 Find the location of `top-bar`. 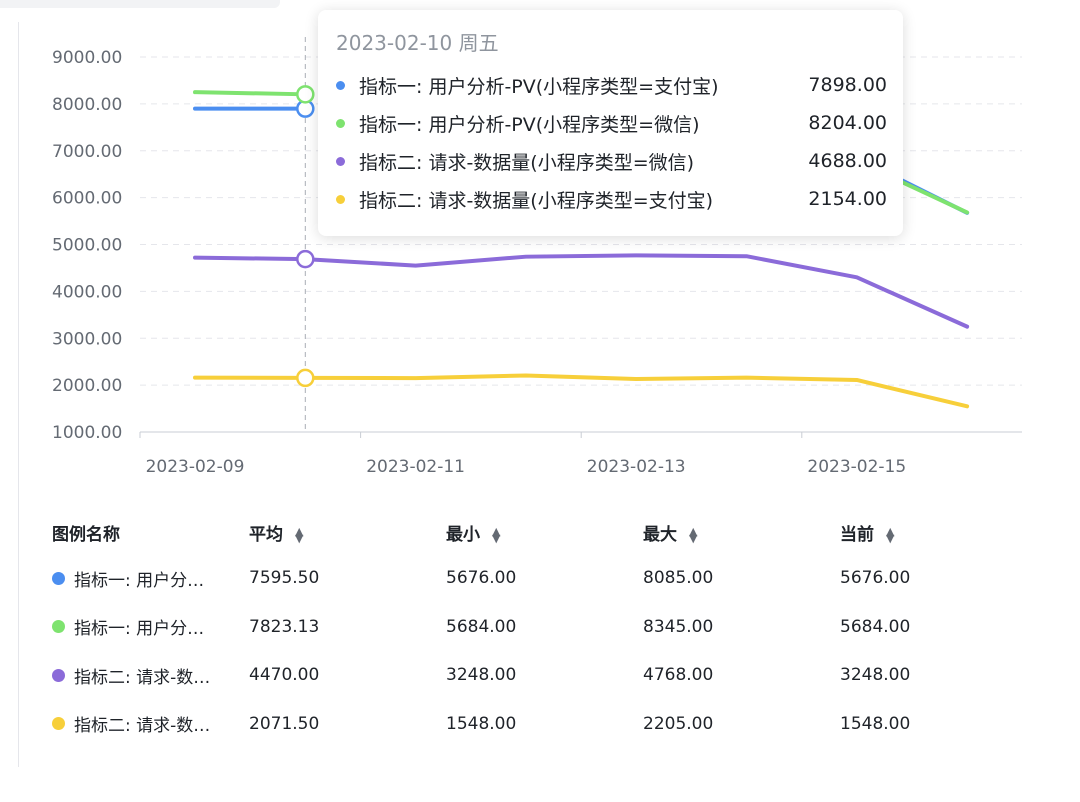

top-bar is located at coordinates (140, 4).